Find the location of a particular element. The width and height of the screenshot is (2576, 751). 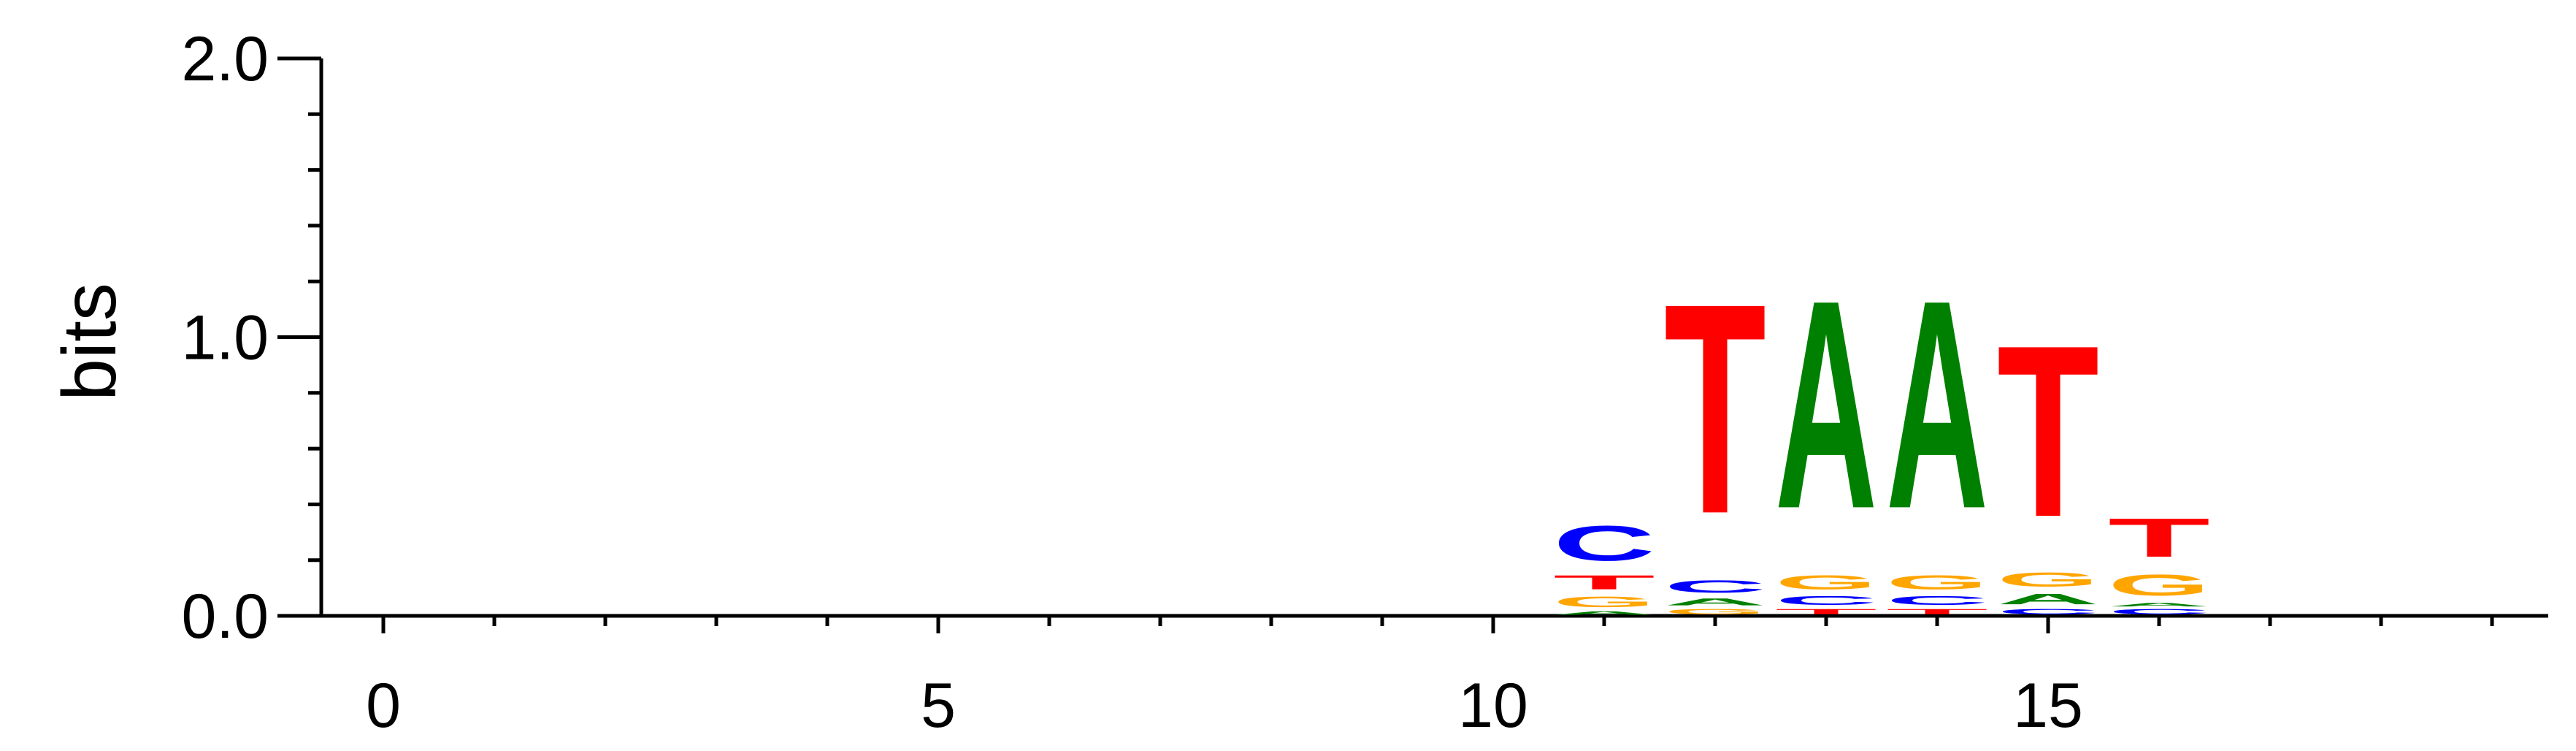

x-tick-label: 15 is located at coordinates (2048, 706).